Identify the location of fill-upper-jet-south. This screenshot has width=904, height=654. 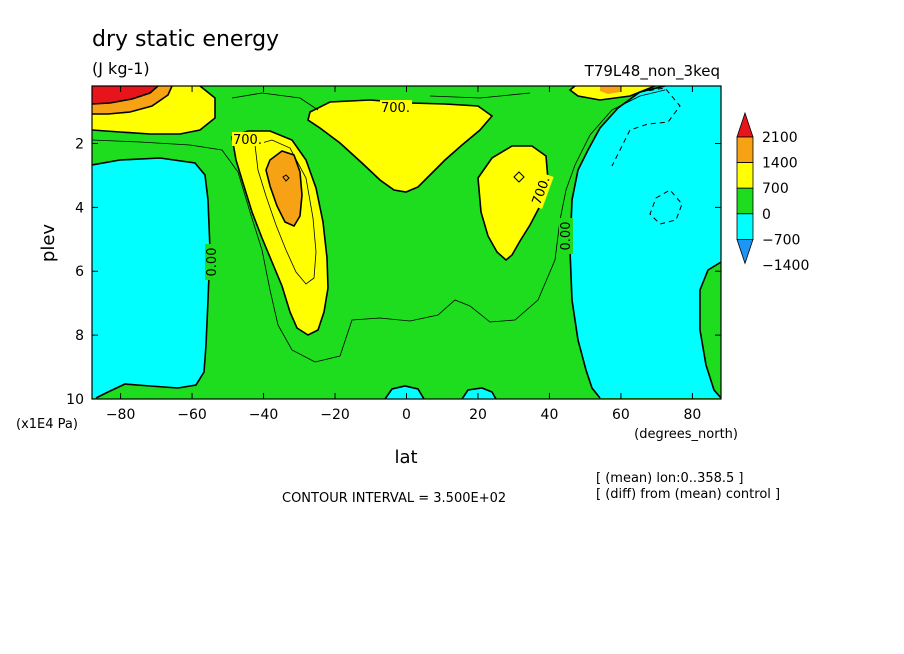
(280, 233).